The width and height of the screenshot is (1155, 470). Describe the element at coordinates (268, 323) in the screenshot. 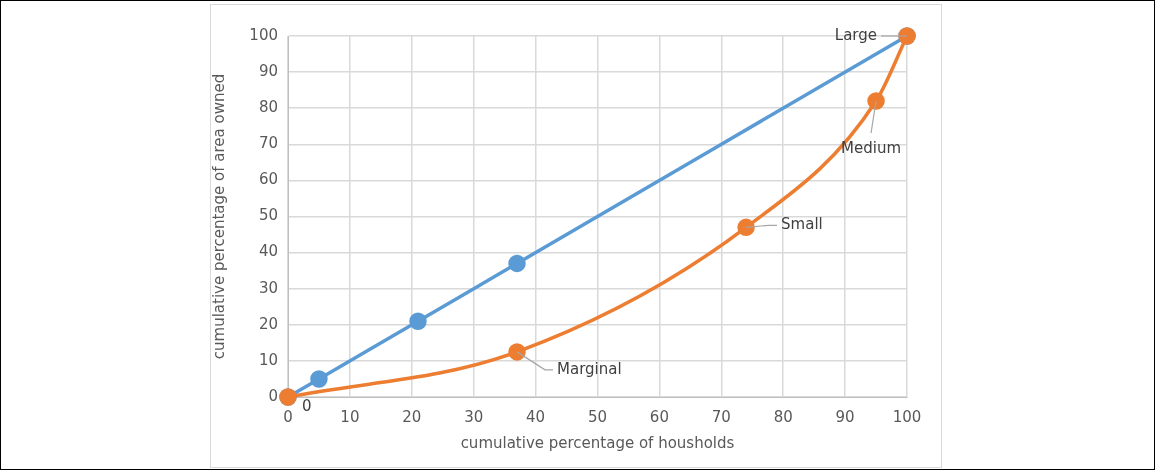

I see `y-tick-label: 20` at that location.